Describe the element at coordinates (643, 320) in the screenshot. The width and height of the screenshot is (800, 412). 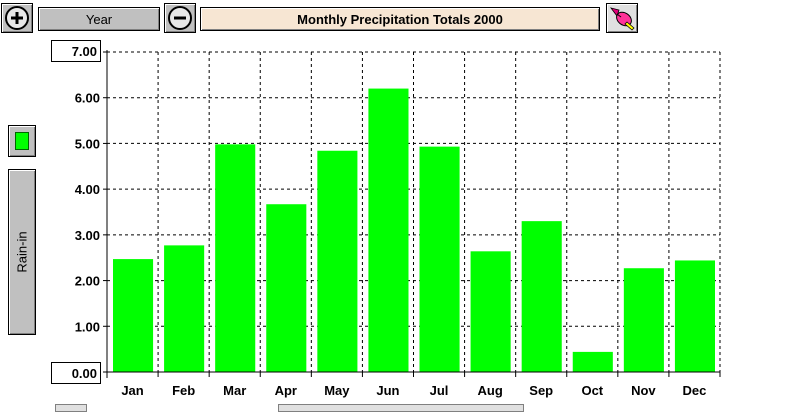
I see `bar-nov` at that location.